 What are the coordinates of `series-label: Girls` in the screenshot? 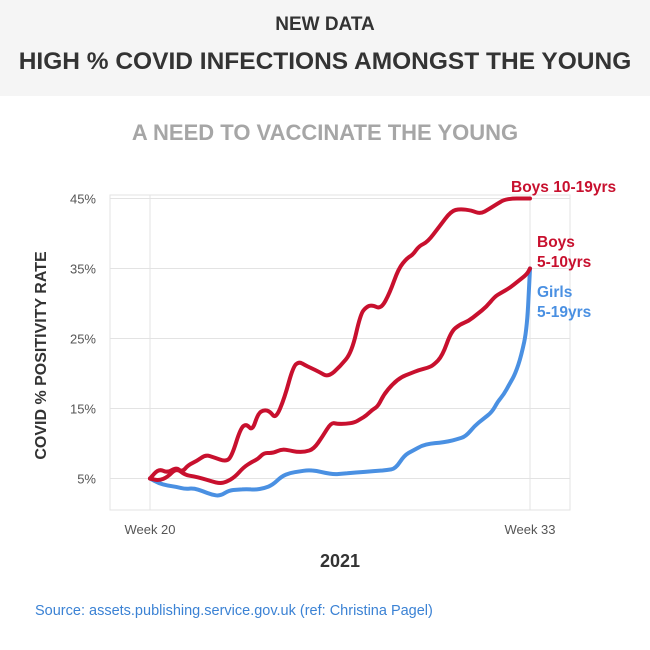 It's located at (554, 292).